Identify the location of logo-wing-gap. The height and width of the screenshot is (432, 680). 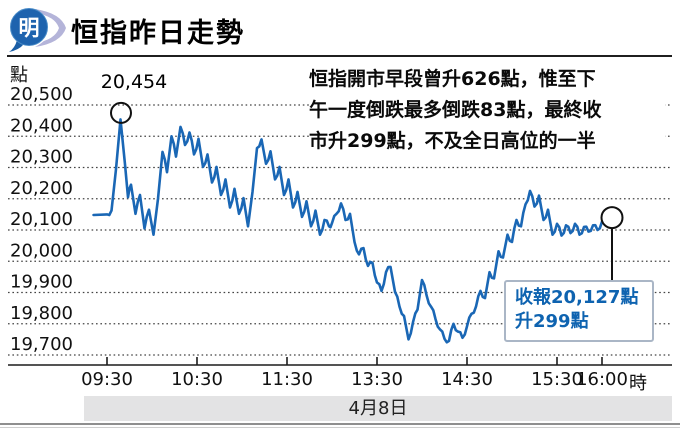
(47, 28).